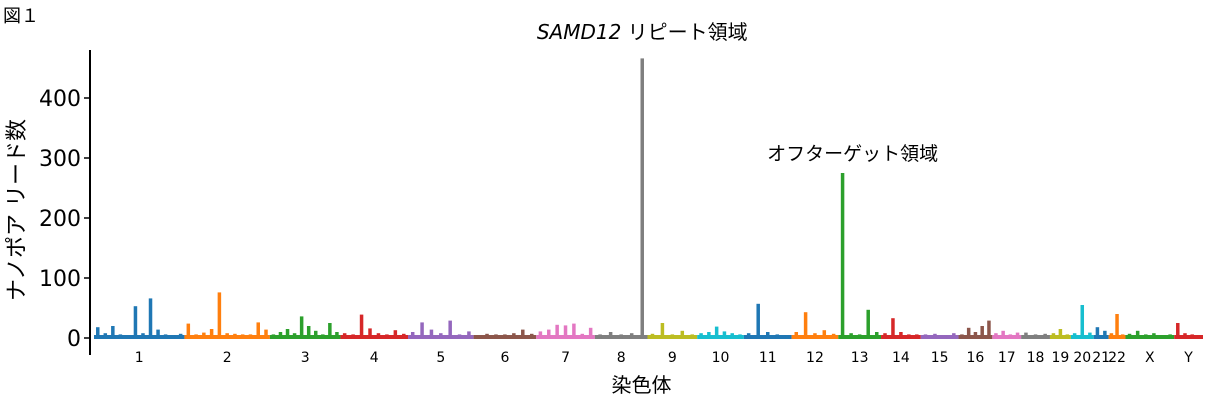  Describe the element at coordinates (860, 358) in the screenshot. I see `x-tick-label-chr-13: 13` at that location.